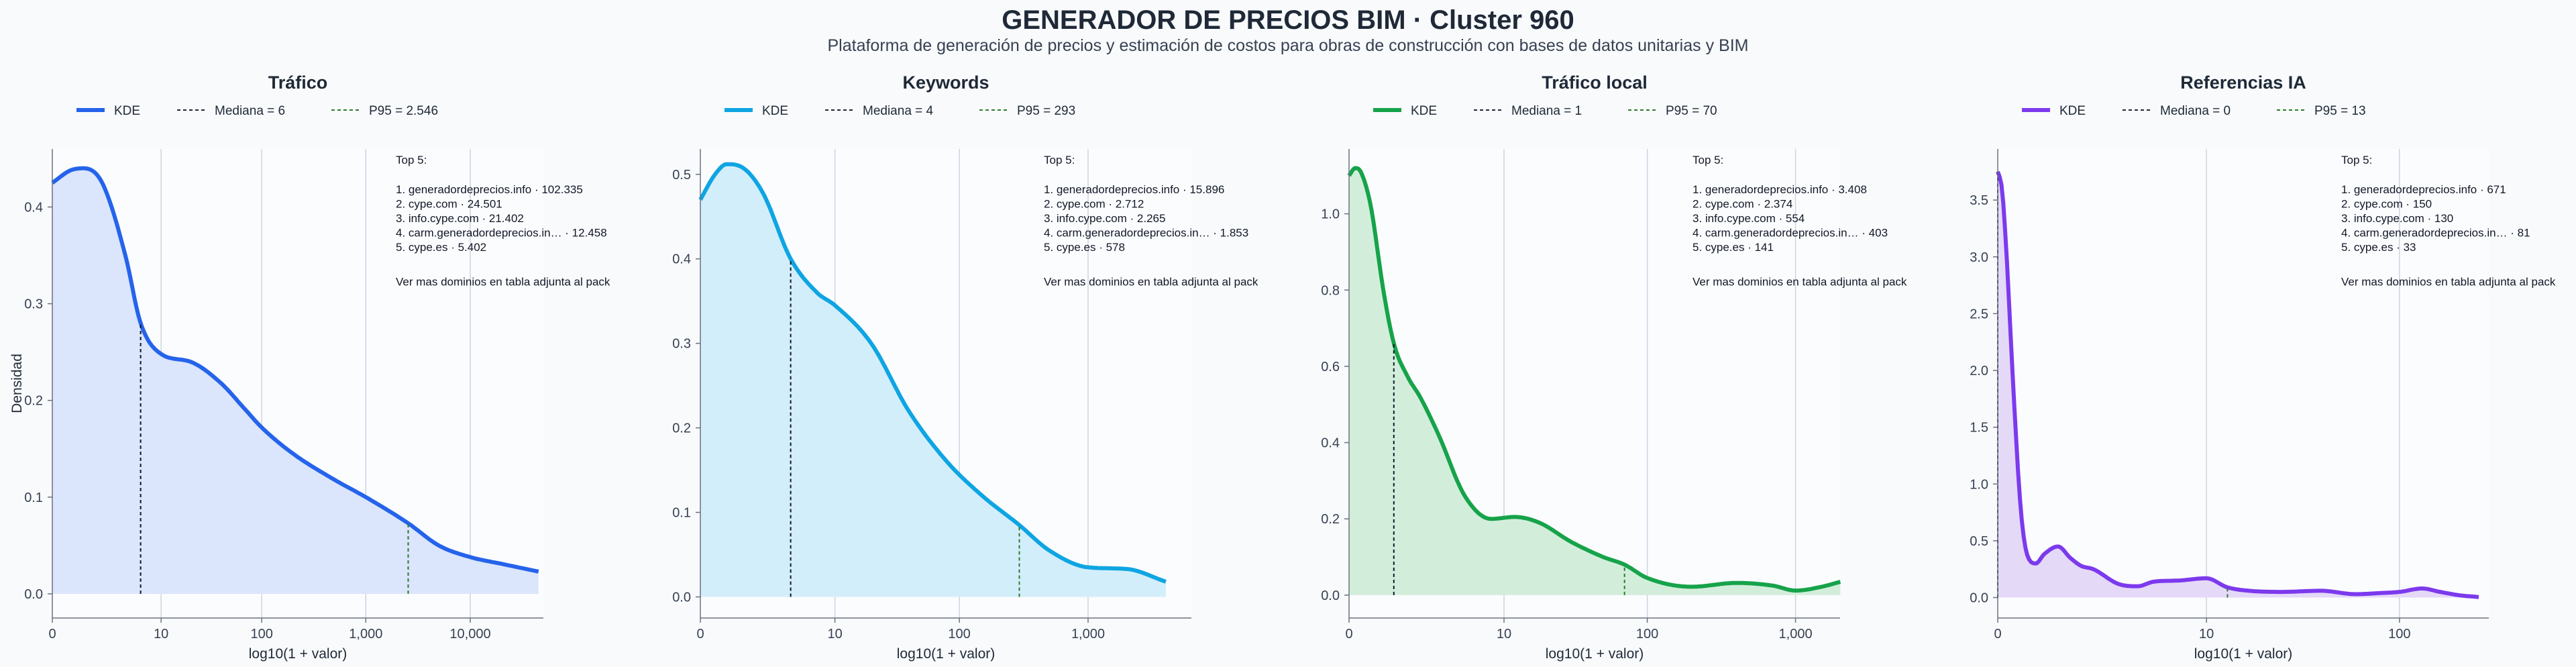  What do you see at coordinates (1979, 257) in the screenshot?
I see `y-tick-label: 3.0` at bounding box center [1979, 257].